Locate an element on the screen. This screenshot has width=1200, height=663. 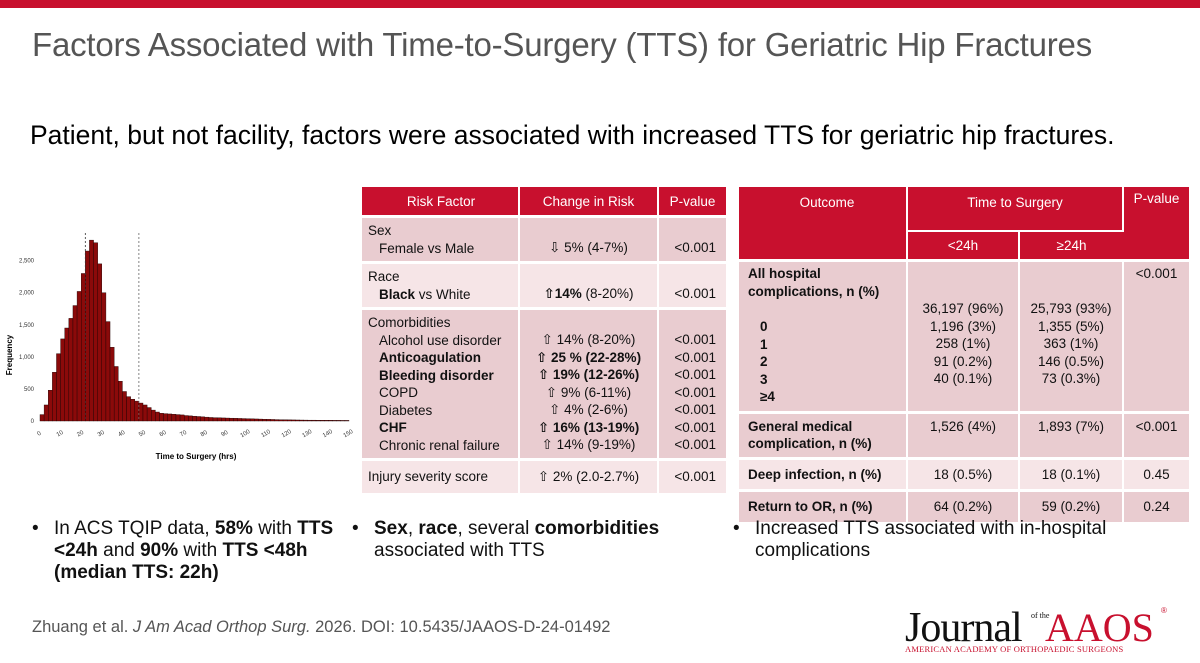
x-tick-label: 140 is located at coordinates (328, 434).